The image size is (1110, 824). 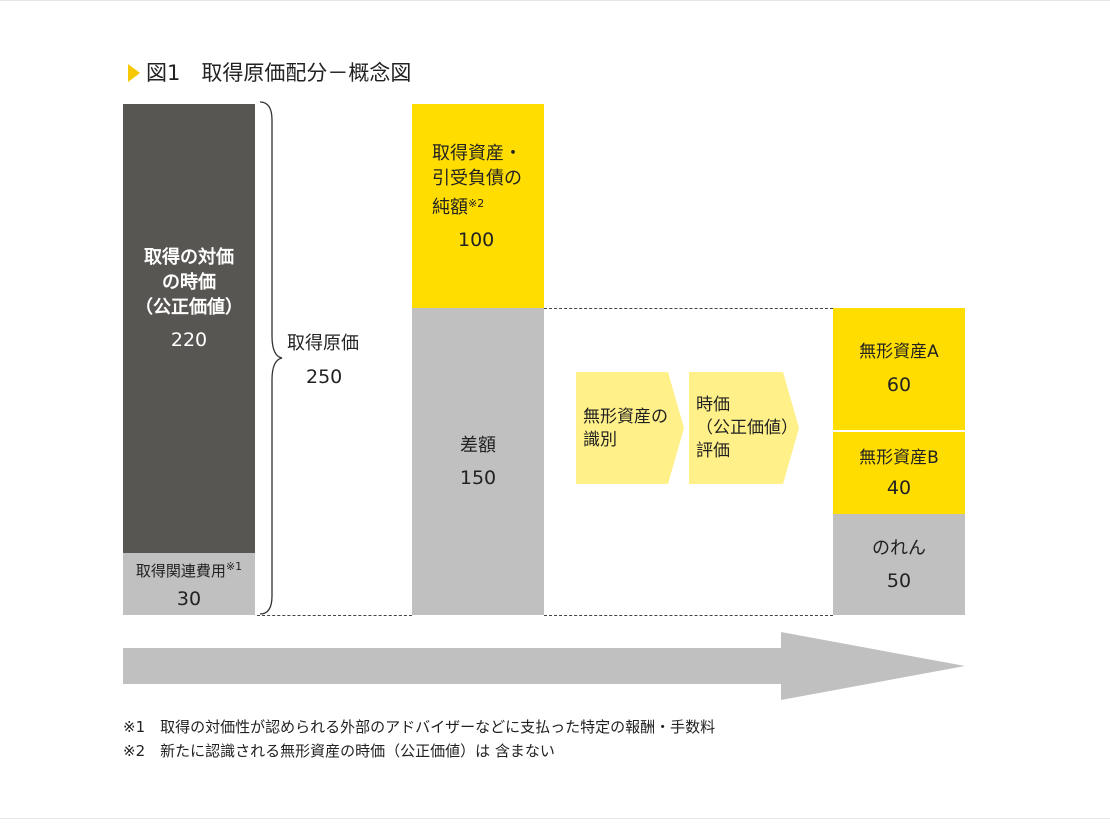 What do you see at coordinates (450, 207) in the screenshot?
I see `net-assets-label-line3: 純額` at bounding box center [450, 207].